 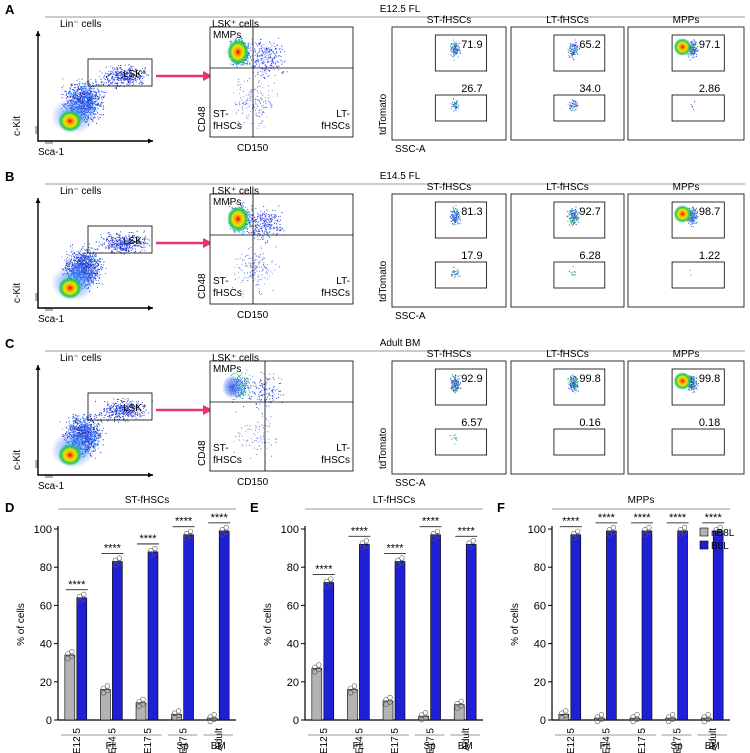 What do you see at coordinates (254, 507) in the screenshot?
I see `panel-letter: E` at bounding box center [254, 507].